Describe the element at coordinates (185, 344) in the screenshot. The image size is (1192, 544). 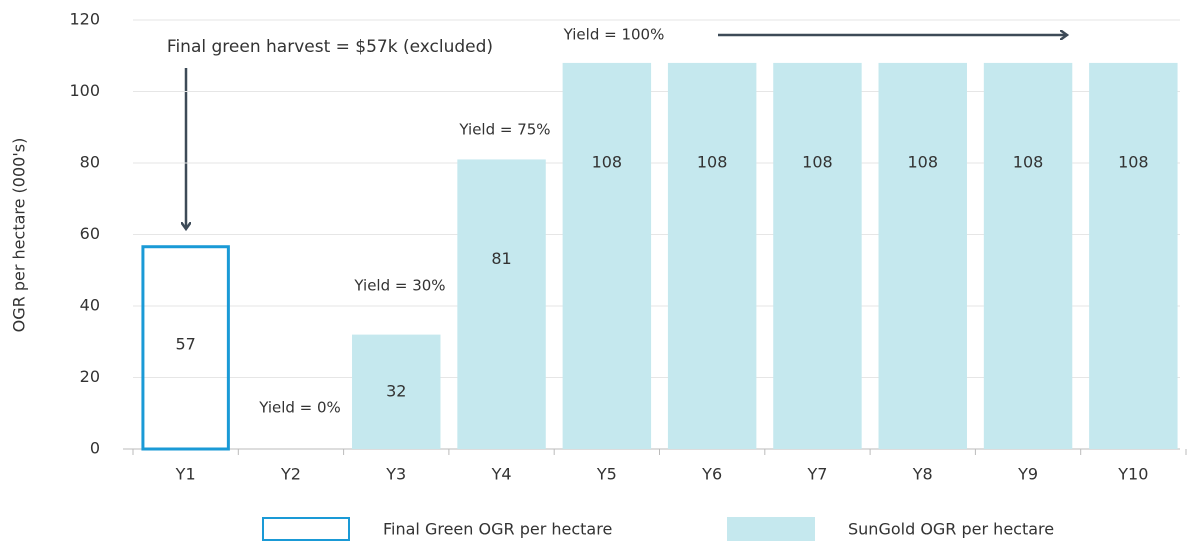
I see `data-label: 57` at that location.